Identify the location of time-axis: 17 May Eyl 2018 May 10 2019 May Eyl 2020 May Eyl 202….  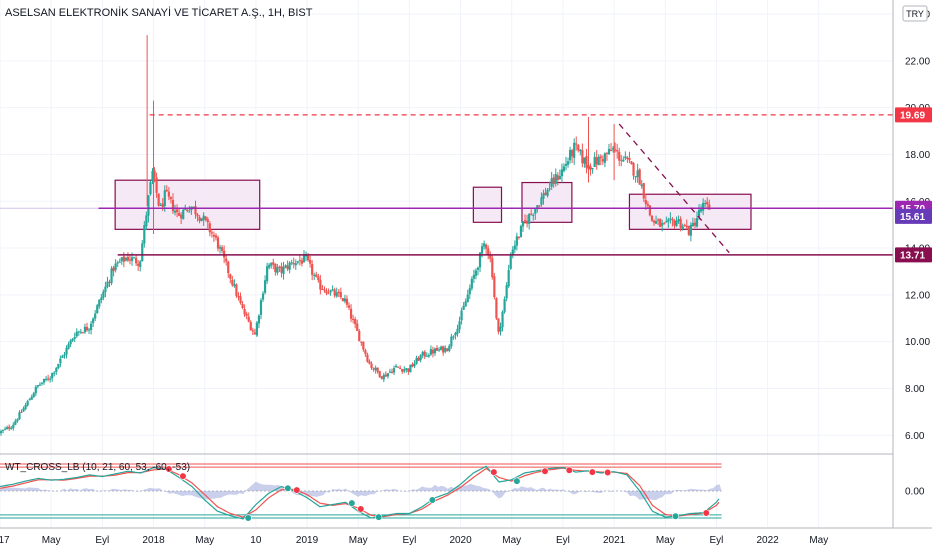
(414, 540).